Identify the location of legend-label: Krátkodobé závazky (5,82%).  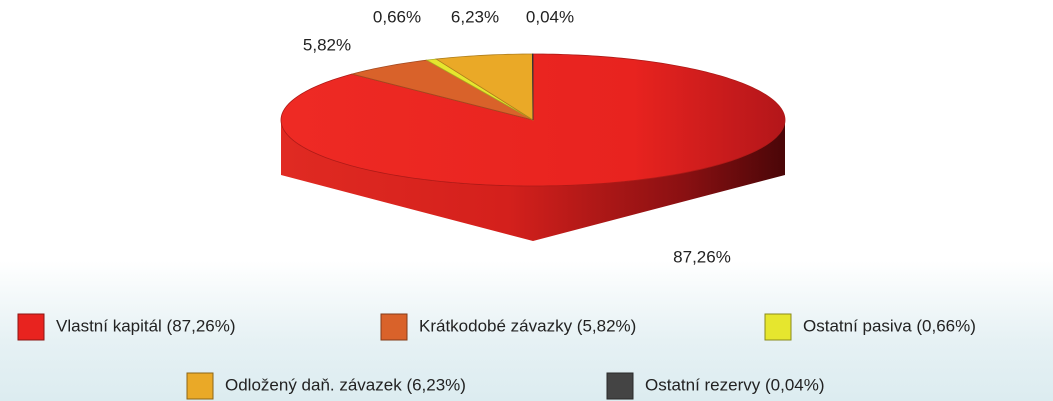
(527, 325).